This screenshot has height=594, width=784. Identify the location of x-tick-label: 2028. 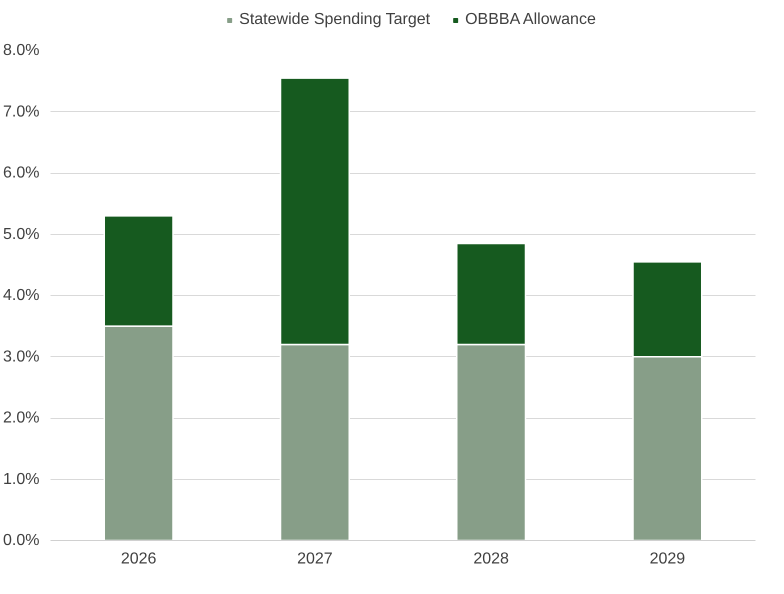
(491, 559).